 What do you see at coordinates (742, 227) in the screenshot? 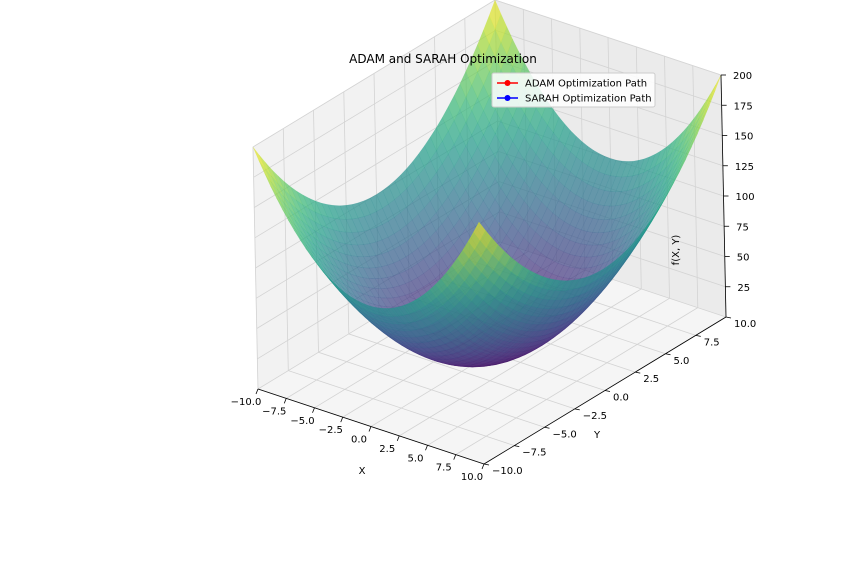
I see `z-tick-label: 75` at bounding box center [742, 227].